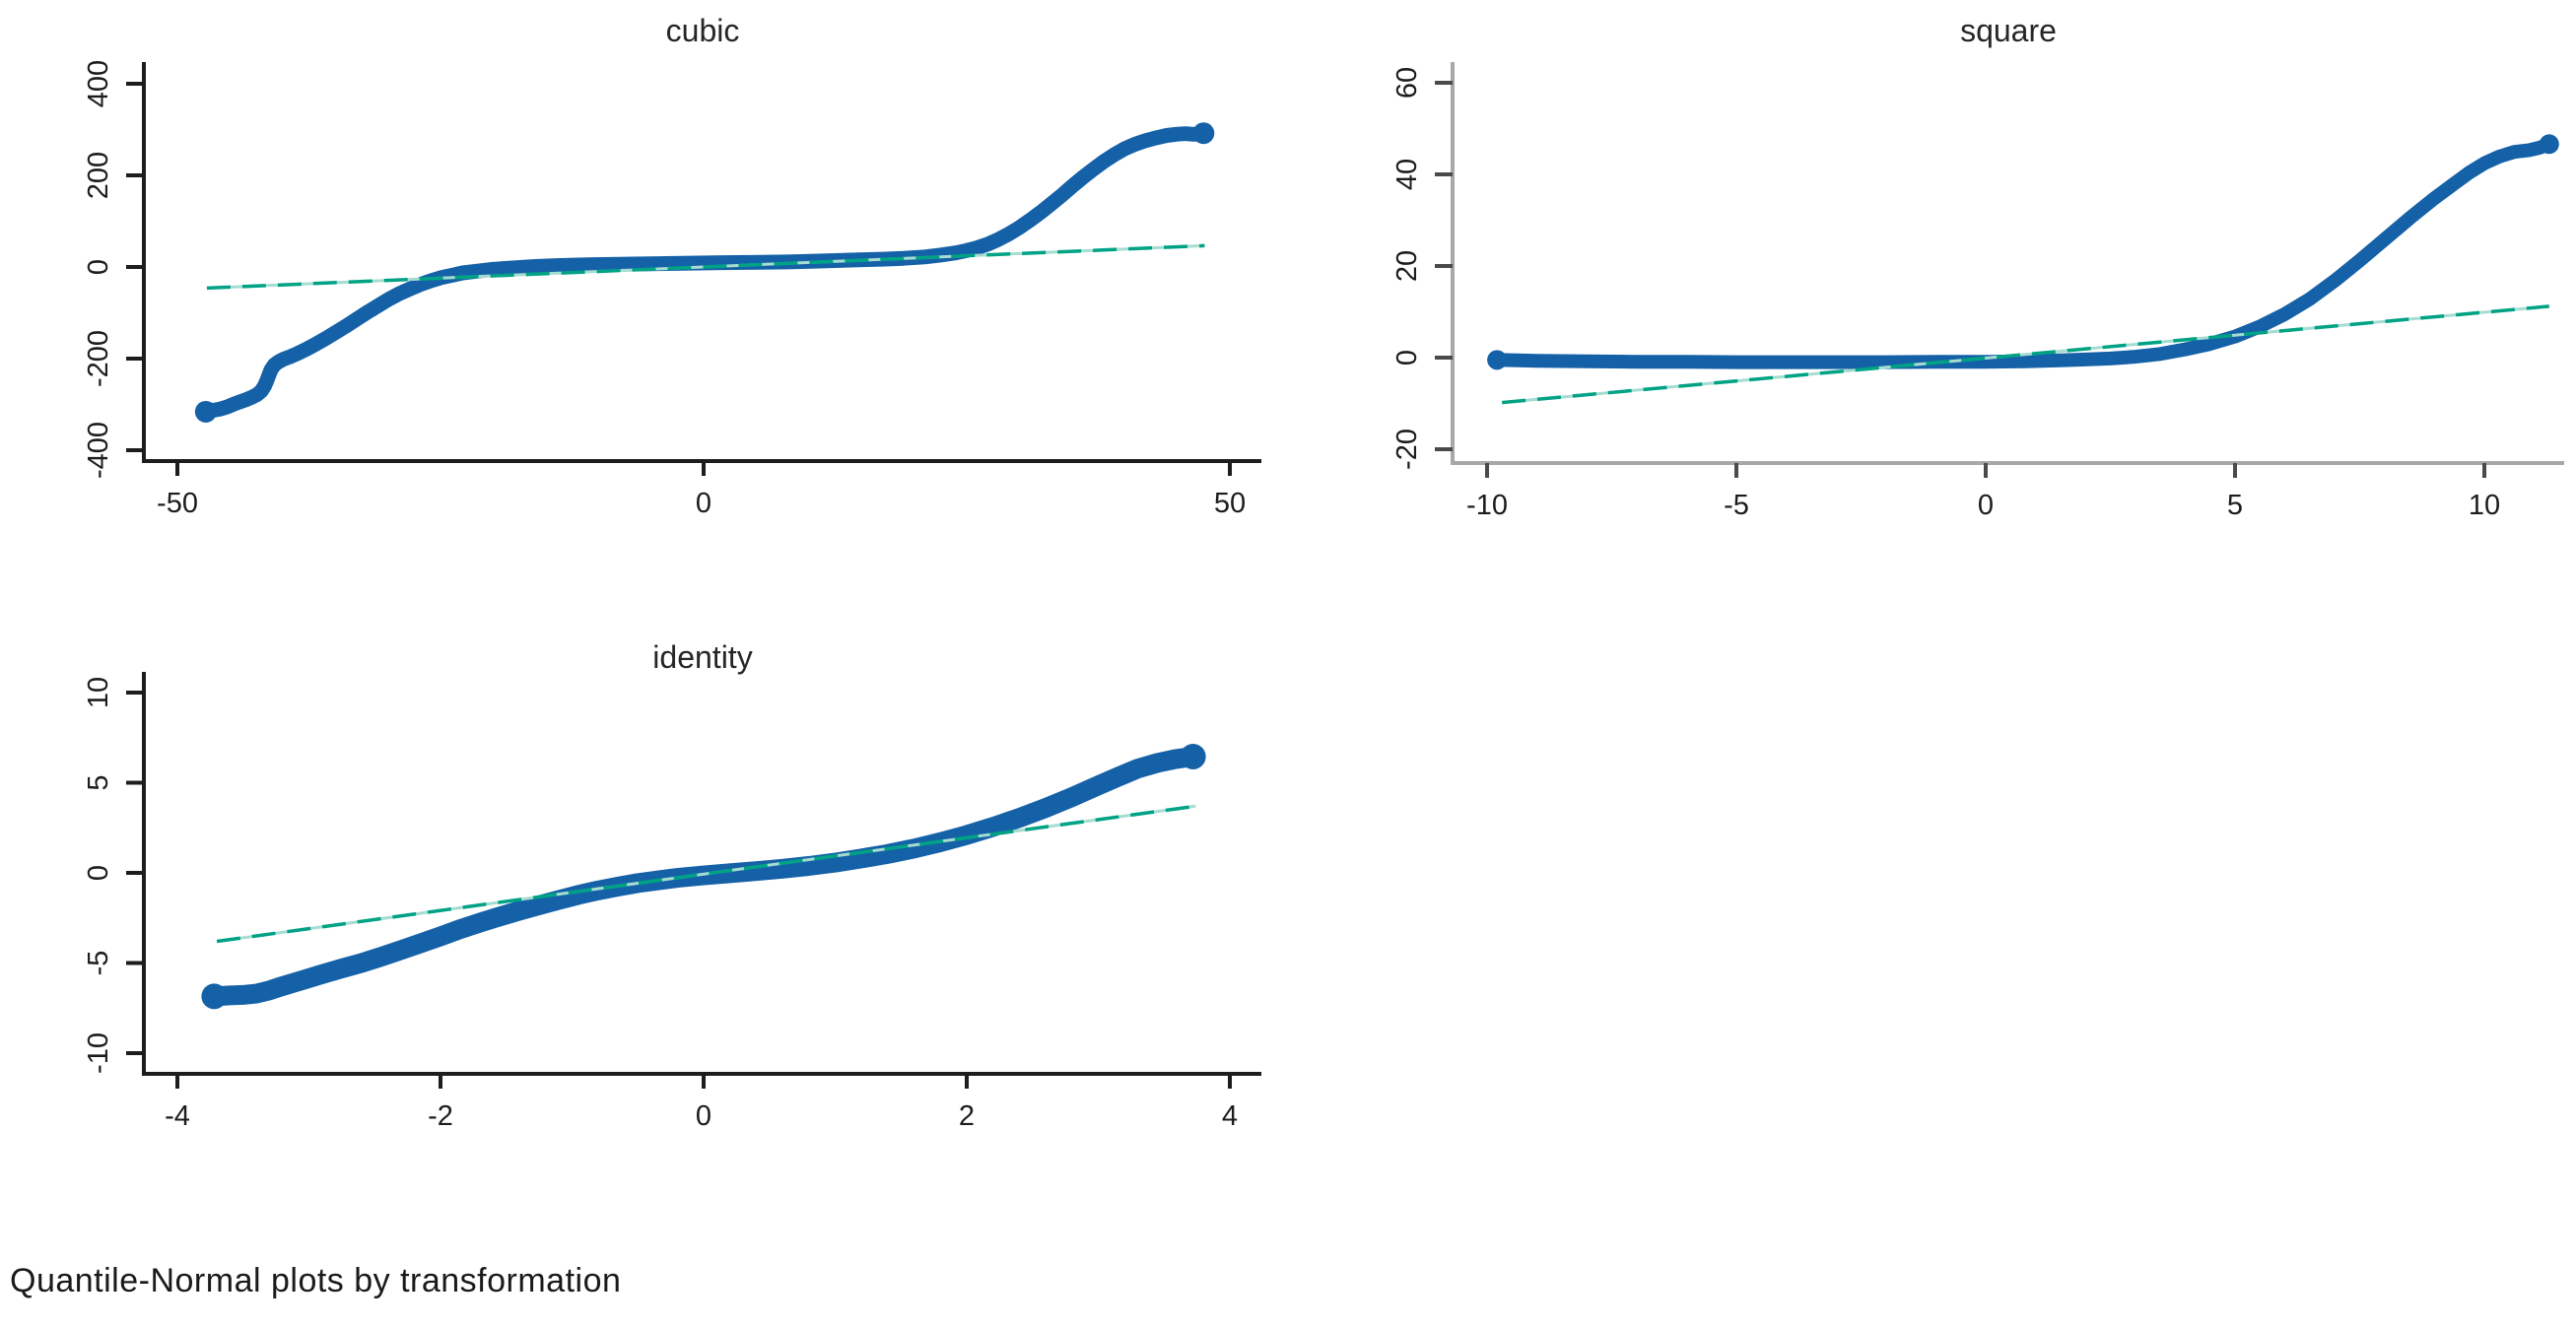 This screenshot has width=2576, height=1329. What do you see at coordinates (1407, 449) in the screenshot?
I see `y-tick-label: -20` at bounding box center [1407, 449].